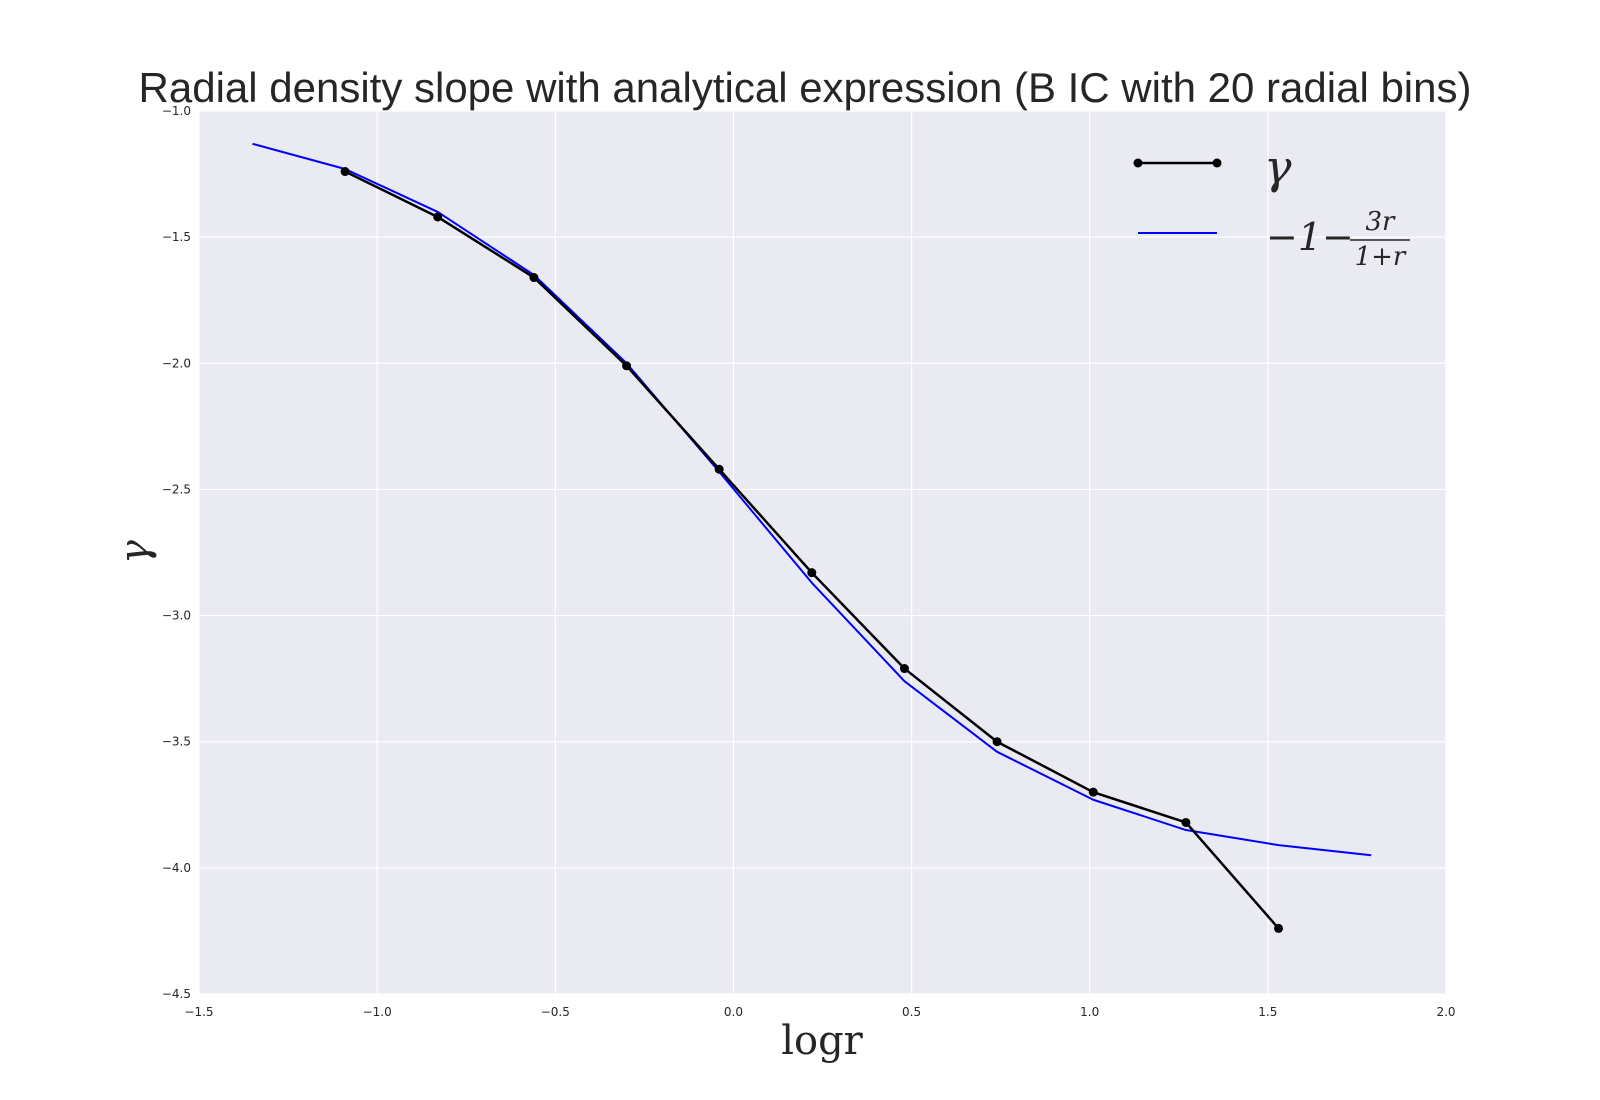  I want to click on legend-gamma-marker-left, so click(1138, 163).